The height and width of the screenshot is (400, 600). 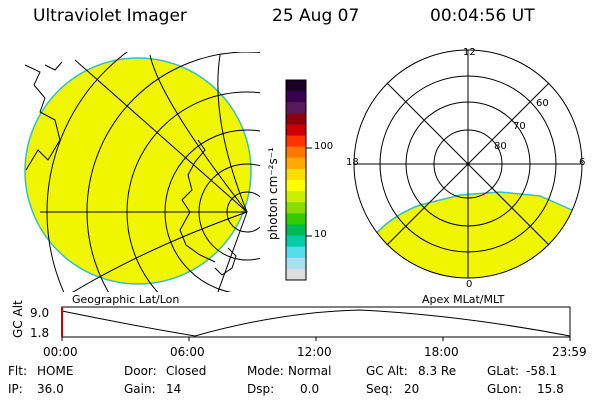 What do you see at coordinates (55, 371) in the screenshot?
I see `status-flt-value: HOME` at bounding box center [55, 371].